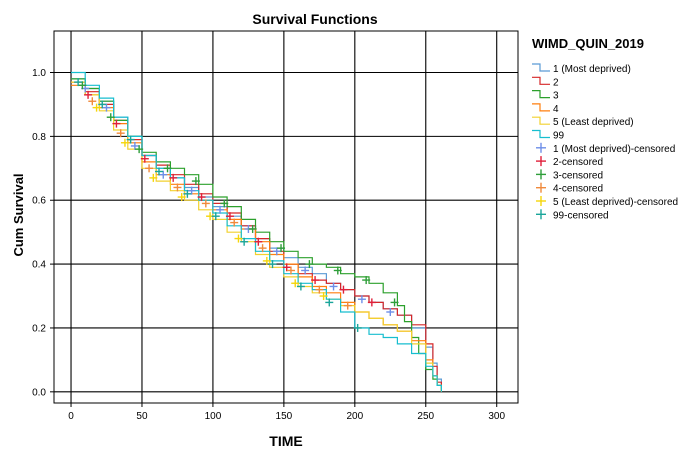 The image size is (692, 457). What do you see at coordinates (496, 416) in the screenshot?
I see `x-tick-label: 300` at bounding box center [496, 416].